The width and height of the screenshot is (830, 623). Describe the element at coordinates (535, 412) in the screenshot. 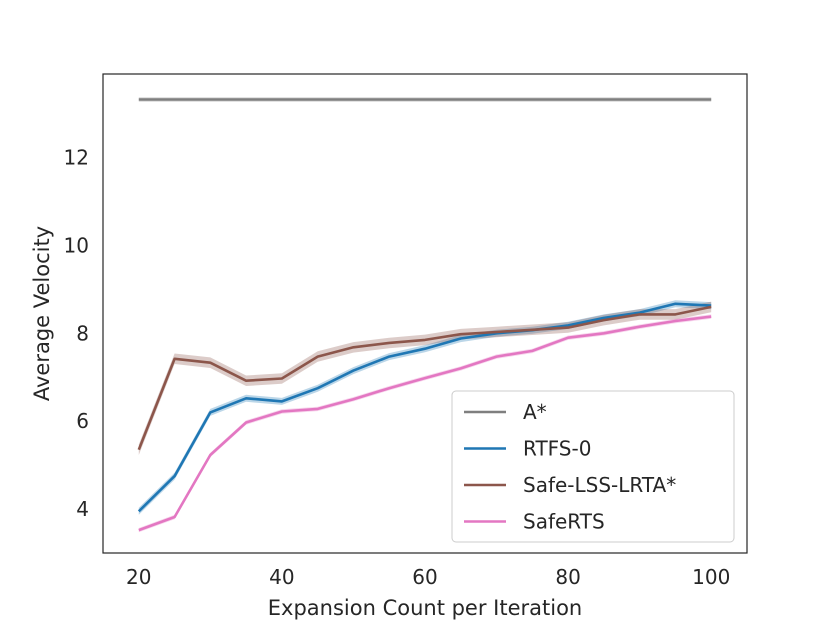

I see `legend-label-a: A*` at that location.